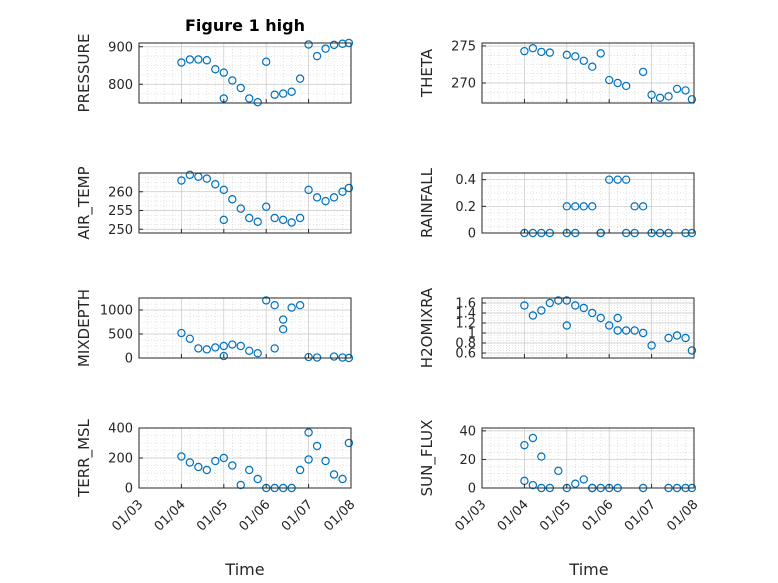 The image size is (778, 583). Describe the element at coordinates (127, 515) in the screenshot. I see `x-tick-label: 01/03` at that location.